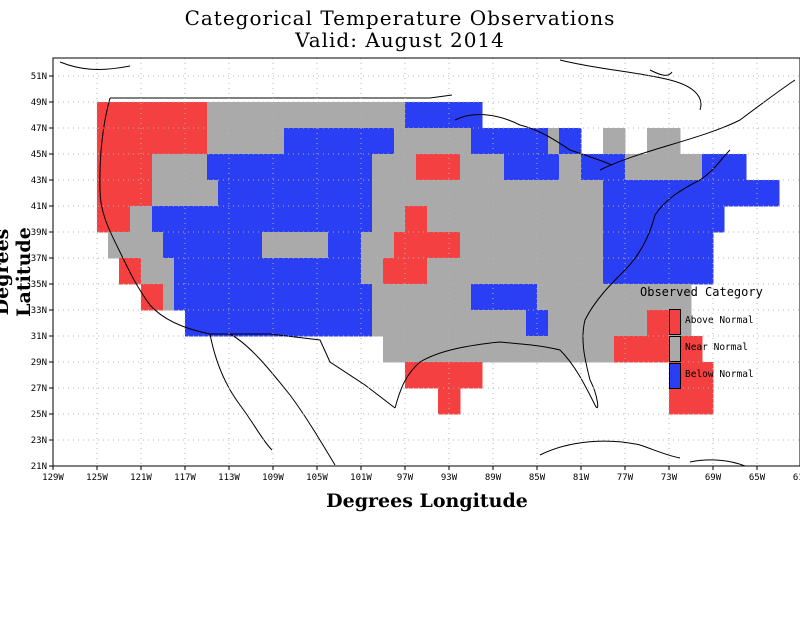  What do you see at coordinates (675, 349) in the screenshot?
I see `legend-swatch-near` at bounding box center [675, 349].